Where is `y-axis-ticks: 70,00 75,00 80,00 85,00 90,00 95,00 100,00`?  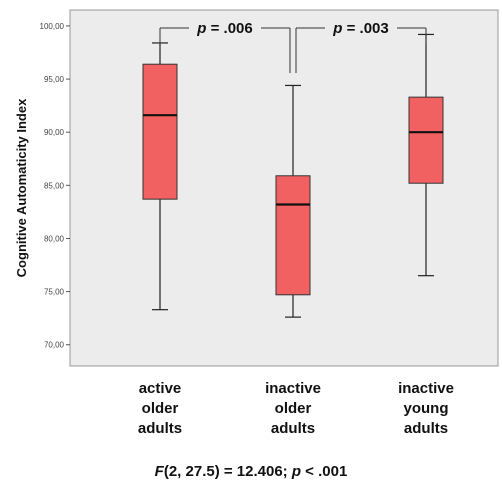
y-axis-ticks: 70,00 75,00 80,00 85,00 90,00 95,00 100,00 is located at coordinates (55, 186).